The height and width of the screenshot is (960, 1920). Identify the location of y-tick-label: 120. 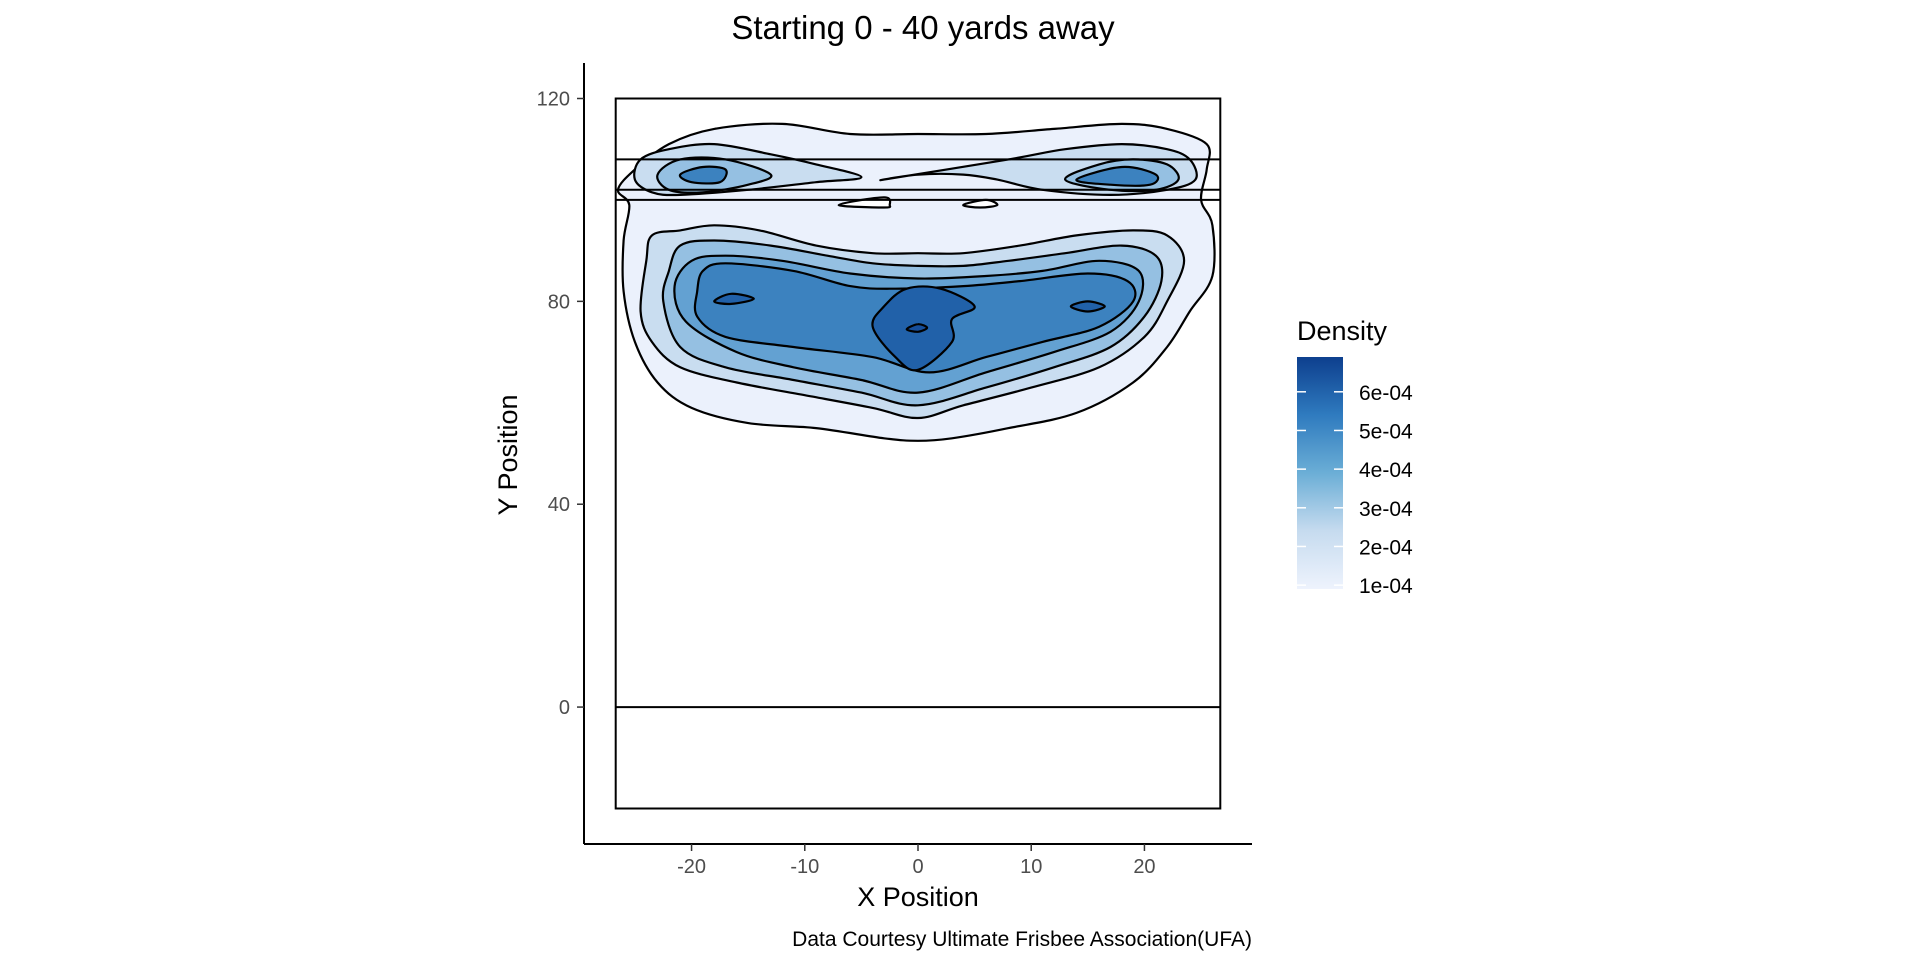
(553, 100).